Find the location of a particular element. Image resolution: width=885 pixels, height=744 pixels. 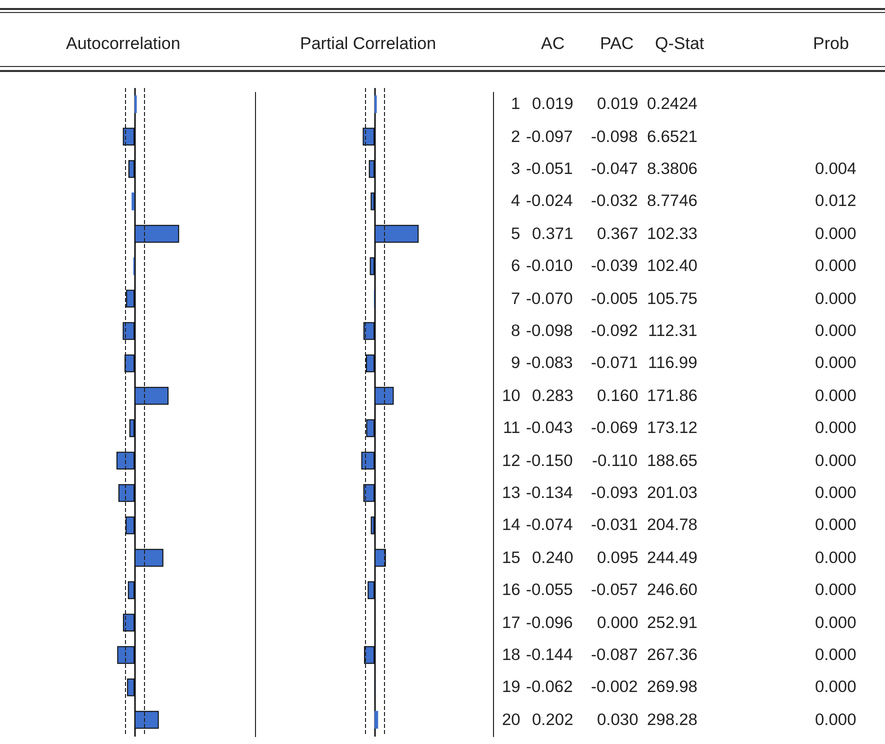

data-label: -0.069 is located at coordinates (614, 428).